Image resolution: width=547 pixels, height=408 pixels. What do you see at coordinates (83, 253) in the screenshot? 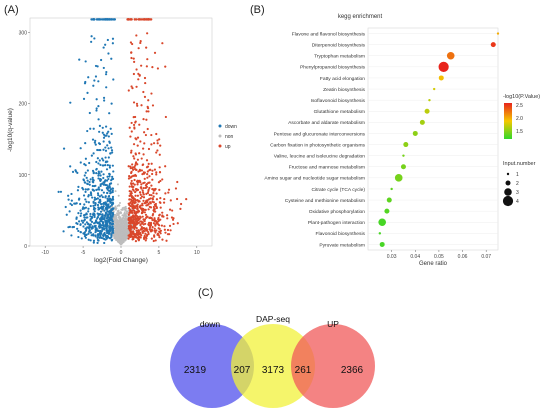
I see `volcano-xtick-label: -5` at bounding box center [83, 253].